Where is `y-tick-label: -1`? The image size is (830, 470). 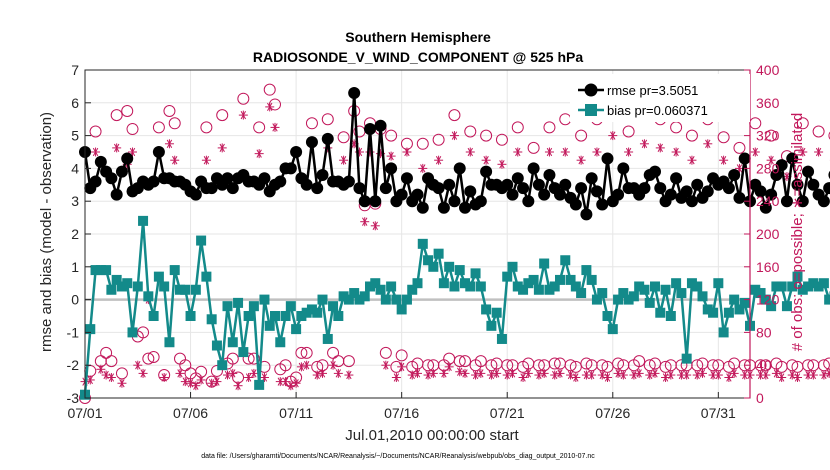
y-tick-label: -1 is located at coordinates (73, 332).